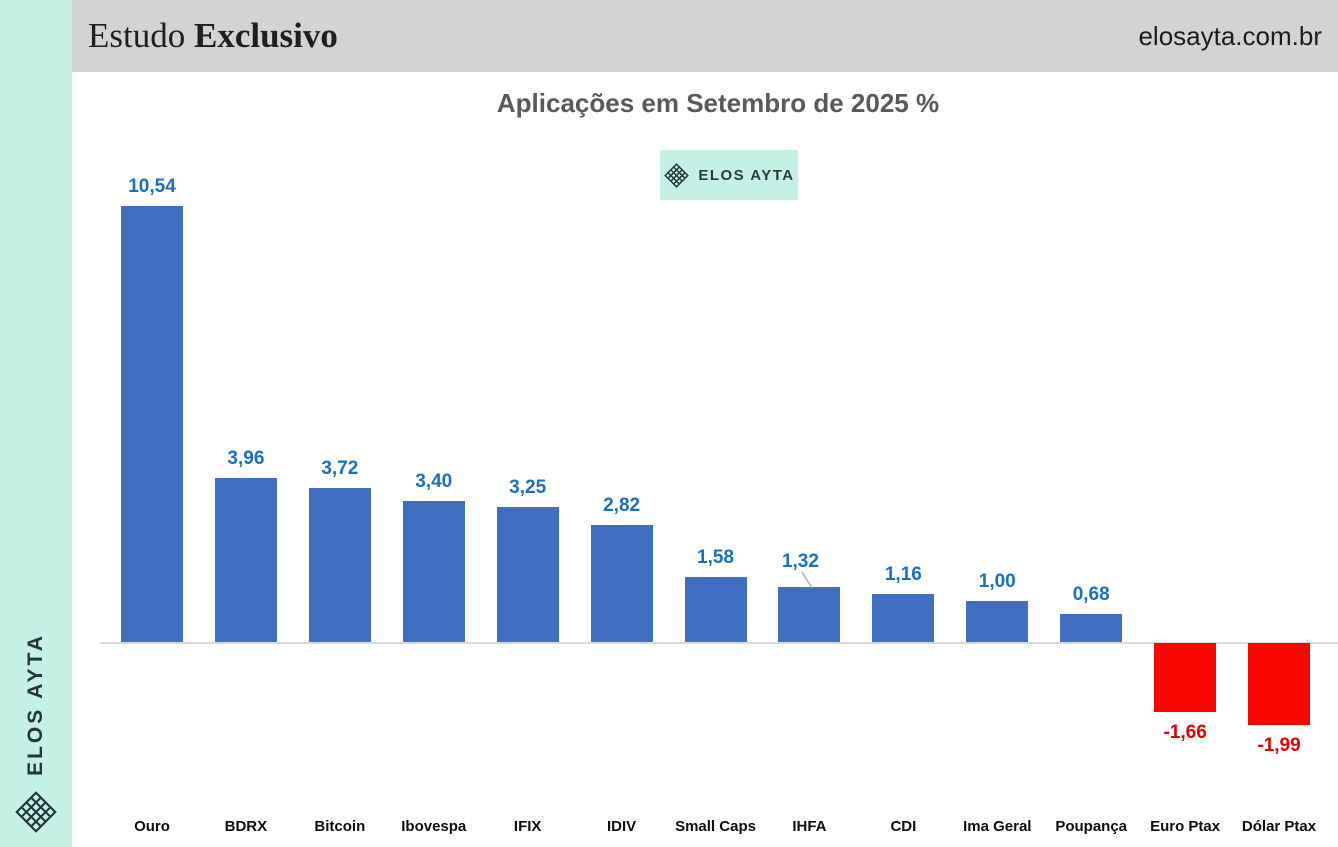 This screenshot has width=1338, height=847. Describe the element at coordinates (434, 482) in the screenshot. I see `bar-value-label: 3,40` at that location.